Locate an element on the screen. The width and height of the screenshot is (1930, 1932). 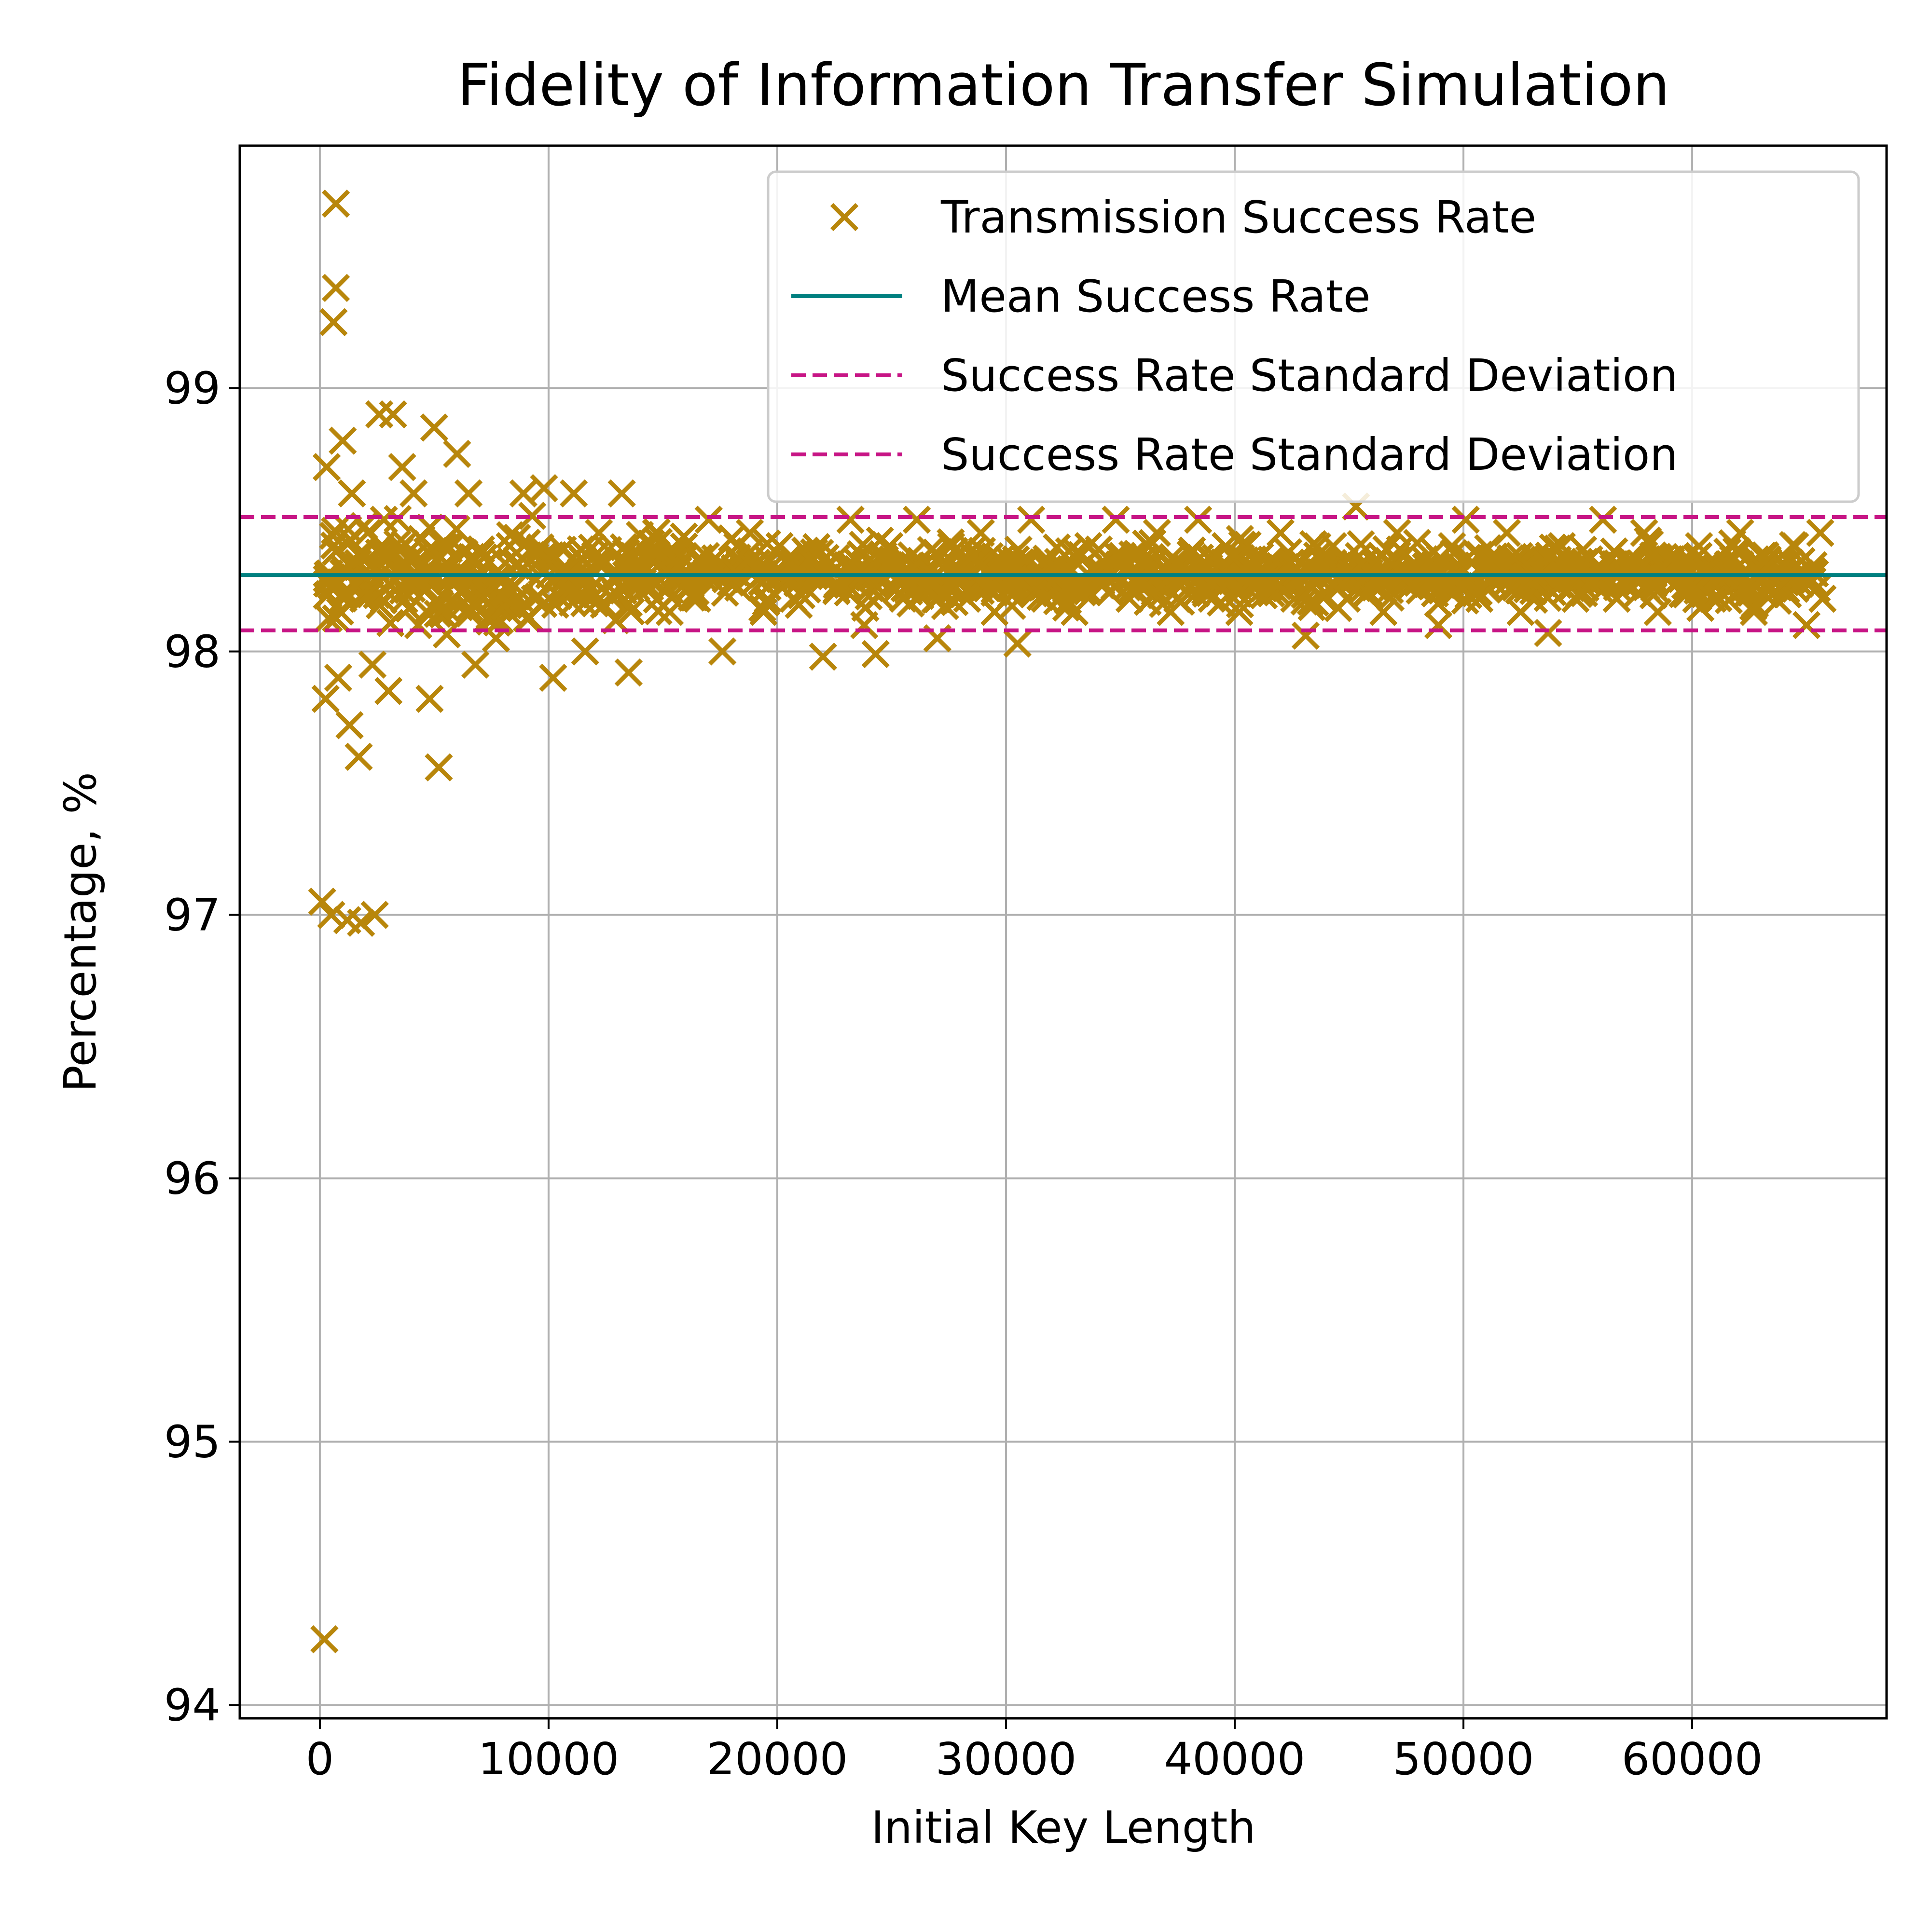
y-tick-label: 96 is located at coordinates (192, 1179).